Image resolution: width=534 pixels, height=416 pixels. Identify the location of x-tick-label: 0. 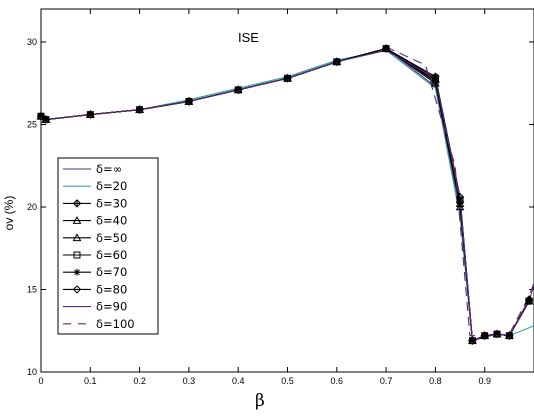
(40, 381).